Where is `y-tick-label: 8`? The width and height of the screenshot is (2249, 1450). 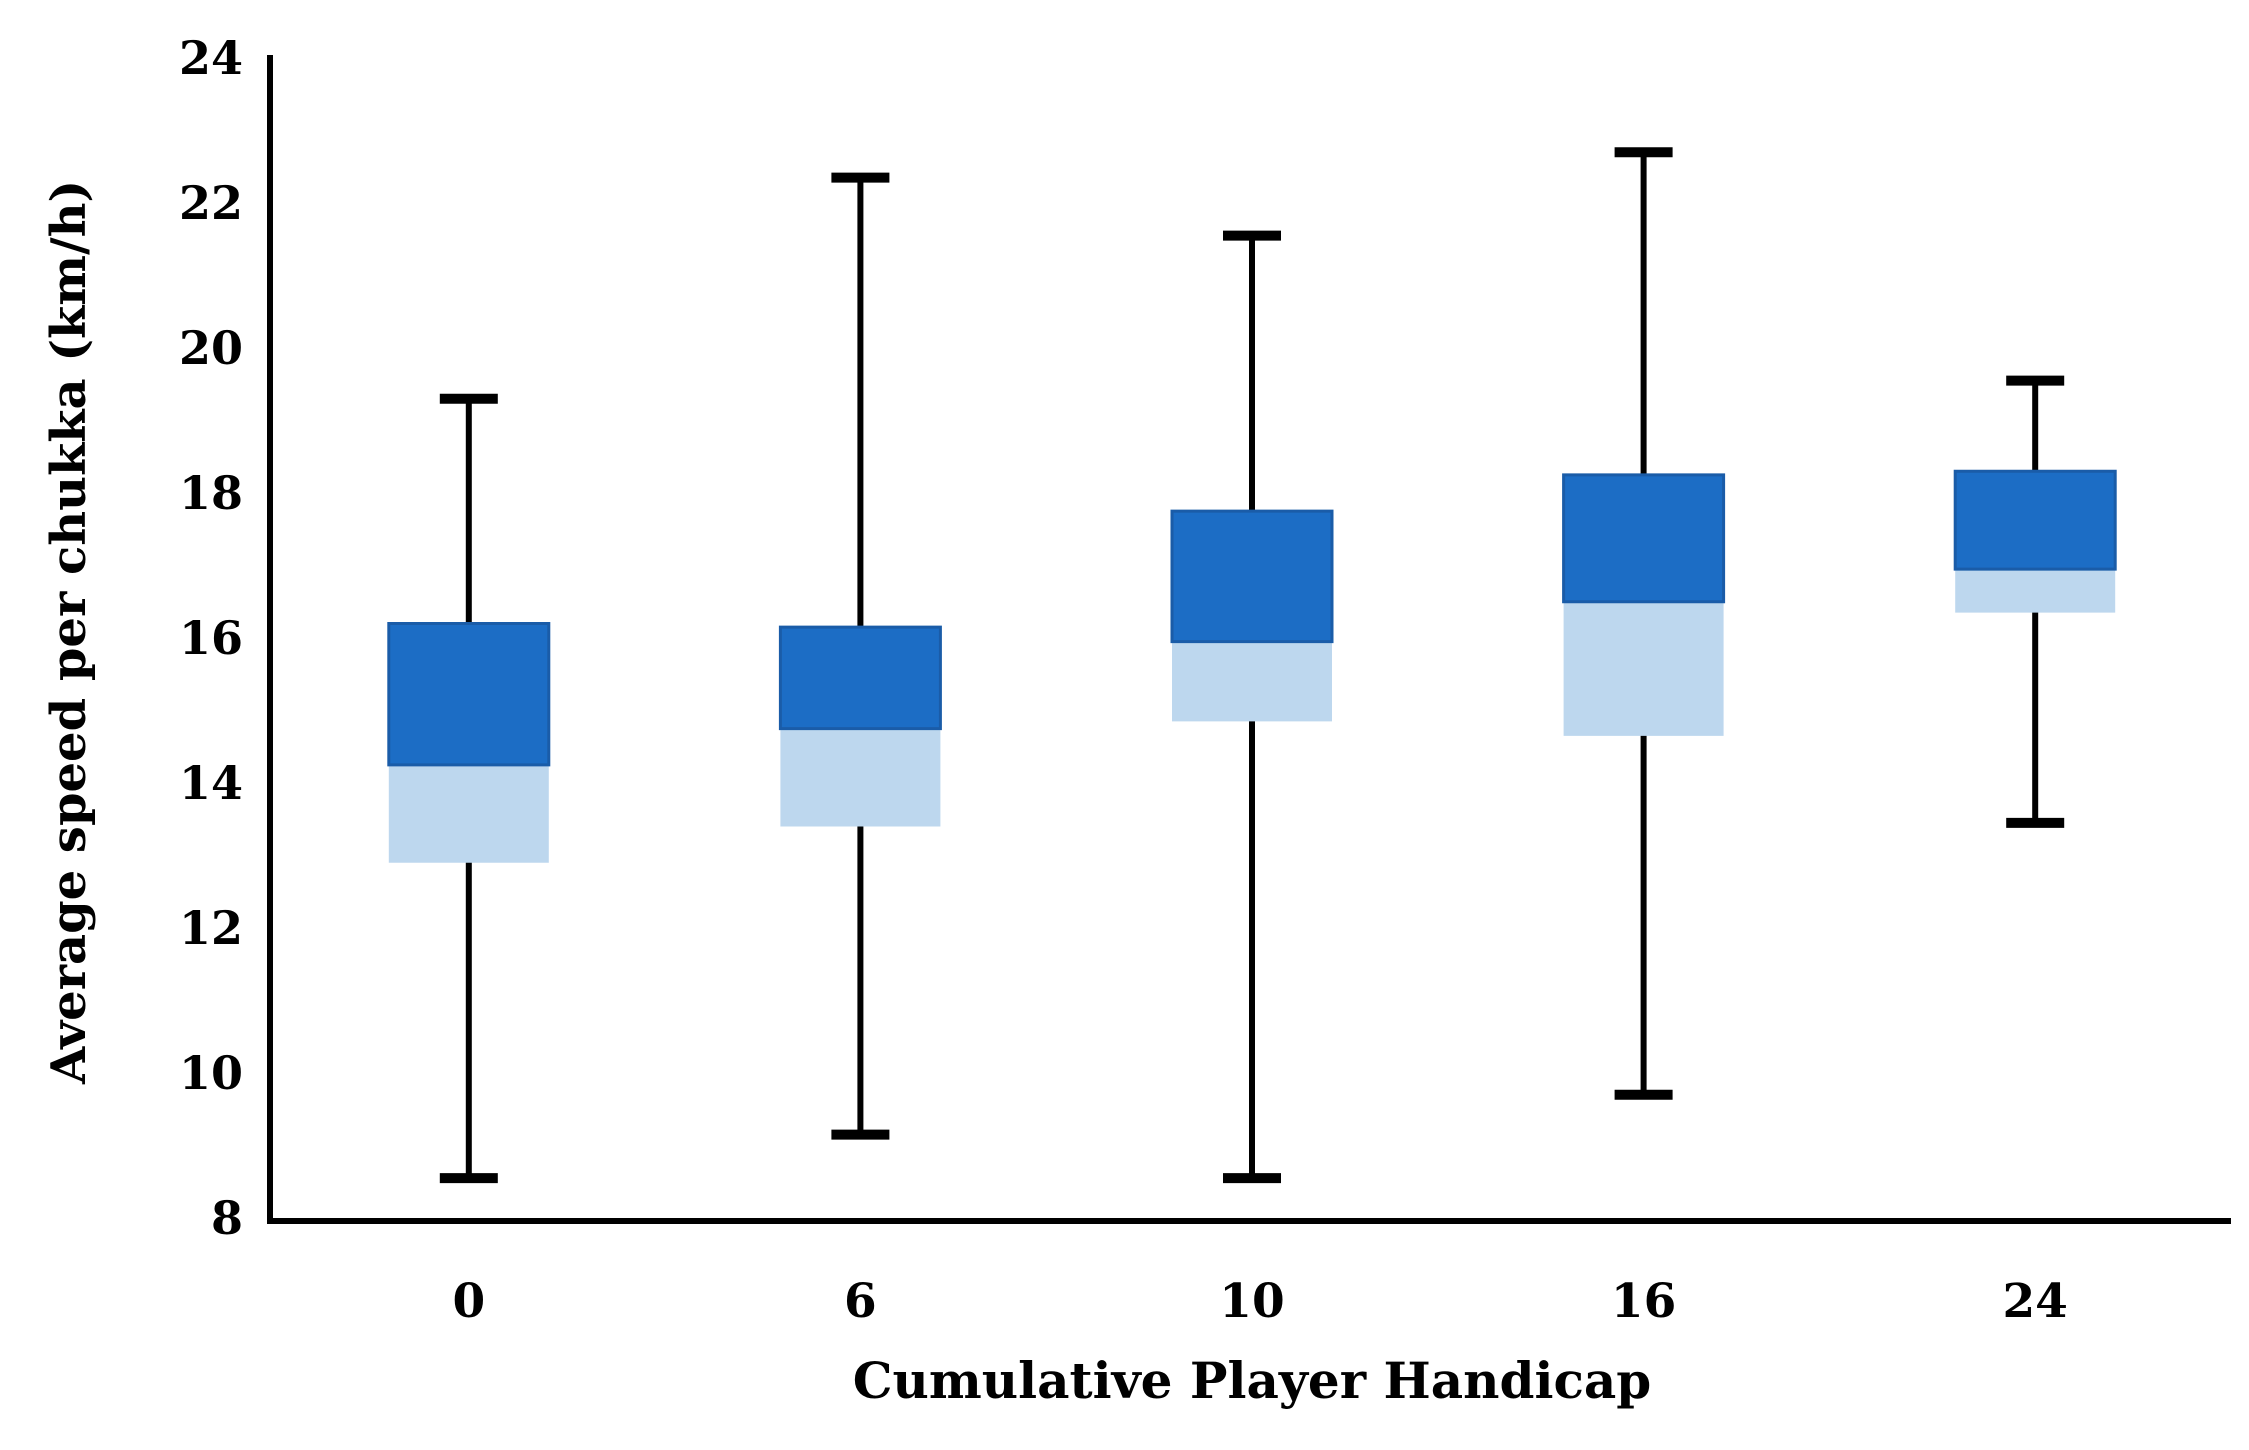
y-tick-label: 8 is located at coordinates (226, 1218).